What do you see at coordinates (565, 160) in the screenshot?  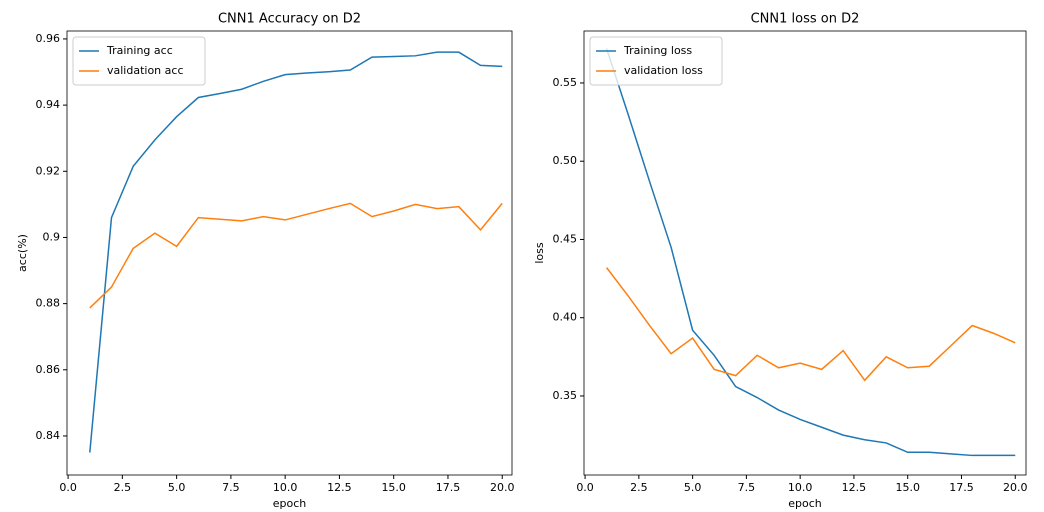 I see `y-tick-label: 0.50` at bounding box center [565, 160].